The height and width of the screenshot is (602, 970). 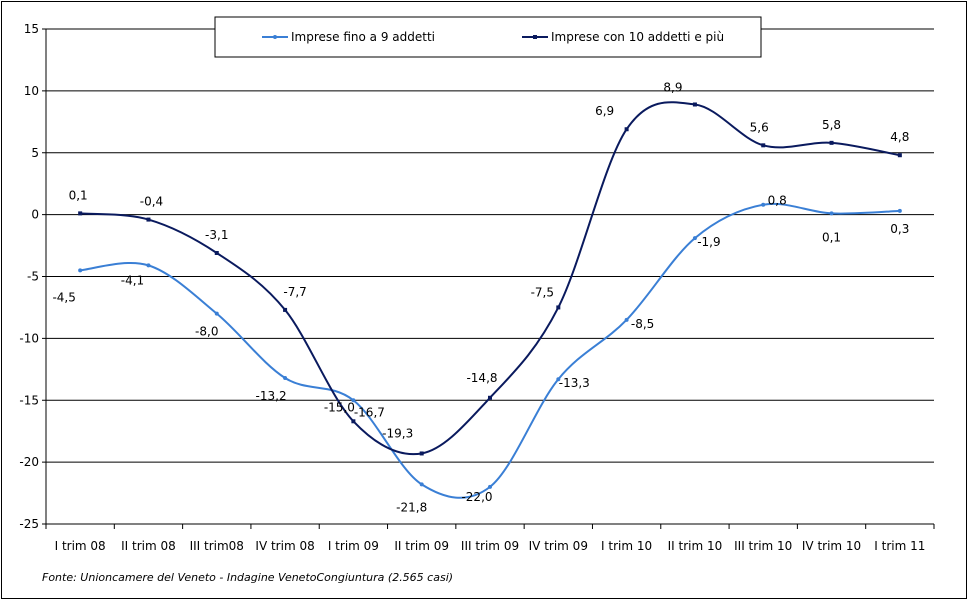 I want to click on data-label: -8,5, so click(x=642, y=324).